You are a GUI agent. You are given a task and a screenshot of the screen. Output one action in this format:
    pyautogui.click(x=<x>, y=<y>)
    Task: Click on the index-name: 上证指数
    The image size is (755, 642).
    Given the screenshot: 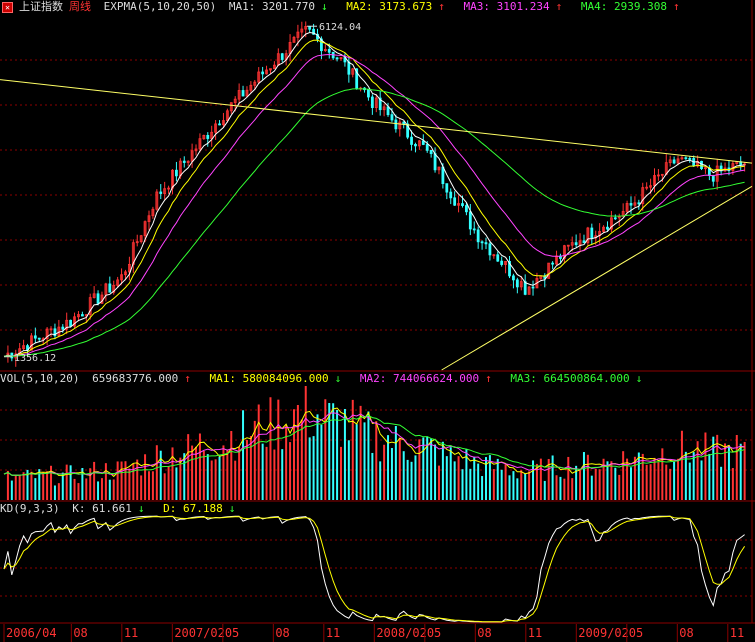 What is the action you would take?
    pyautogui.click(x=41, y=6)
    